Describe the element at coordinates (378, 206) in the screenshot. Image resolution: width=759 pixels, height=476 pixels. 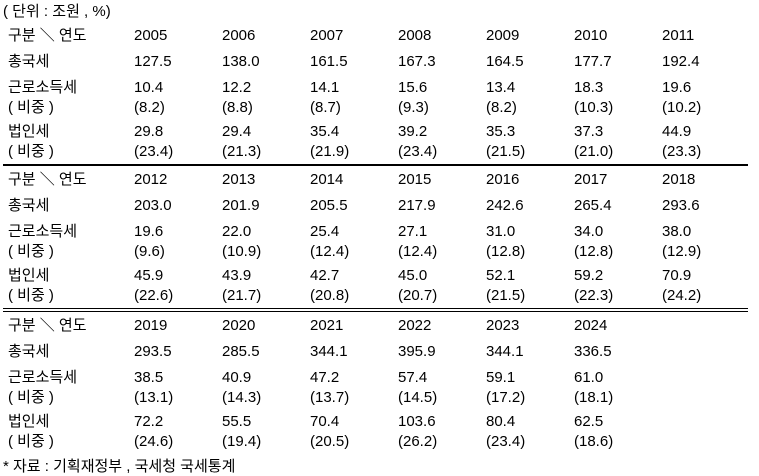
I see `table-row: 총국세 203.0 201.9 205.5 217.9 242.6 265.4 293.6` at that location.